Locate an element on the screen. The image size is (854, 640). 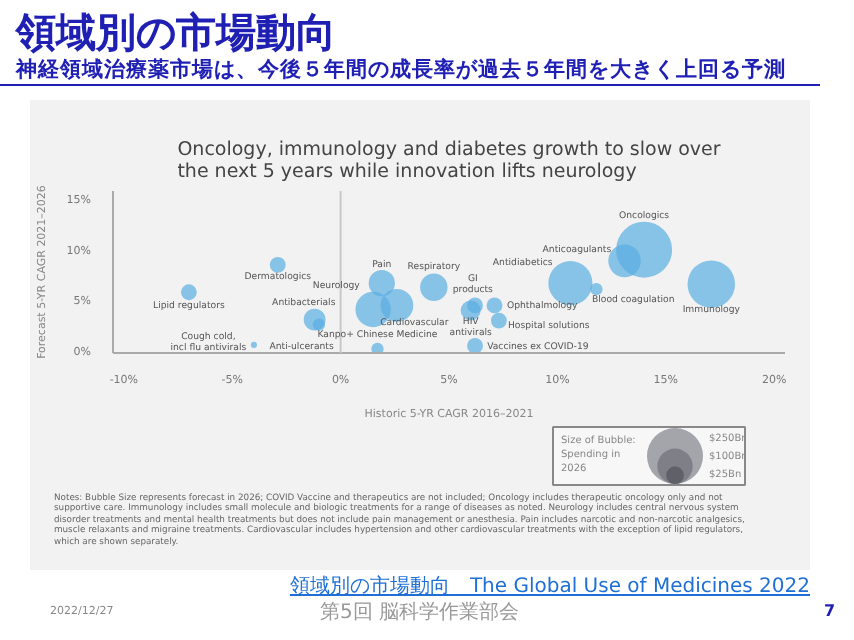
text: 領域別の市場動向 The Global Use of Medicines 2022 is located at coordinates (549, 587).